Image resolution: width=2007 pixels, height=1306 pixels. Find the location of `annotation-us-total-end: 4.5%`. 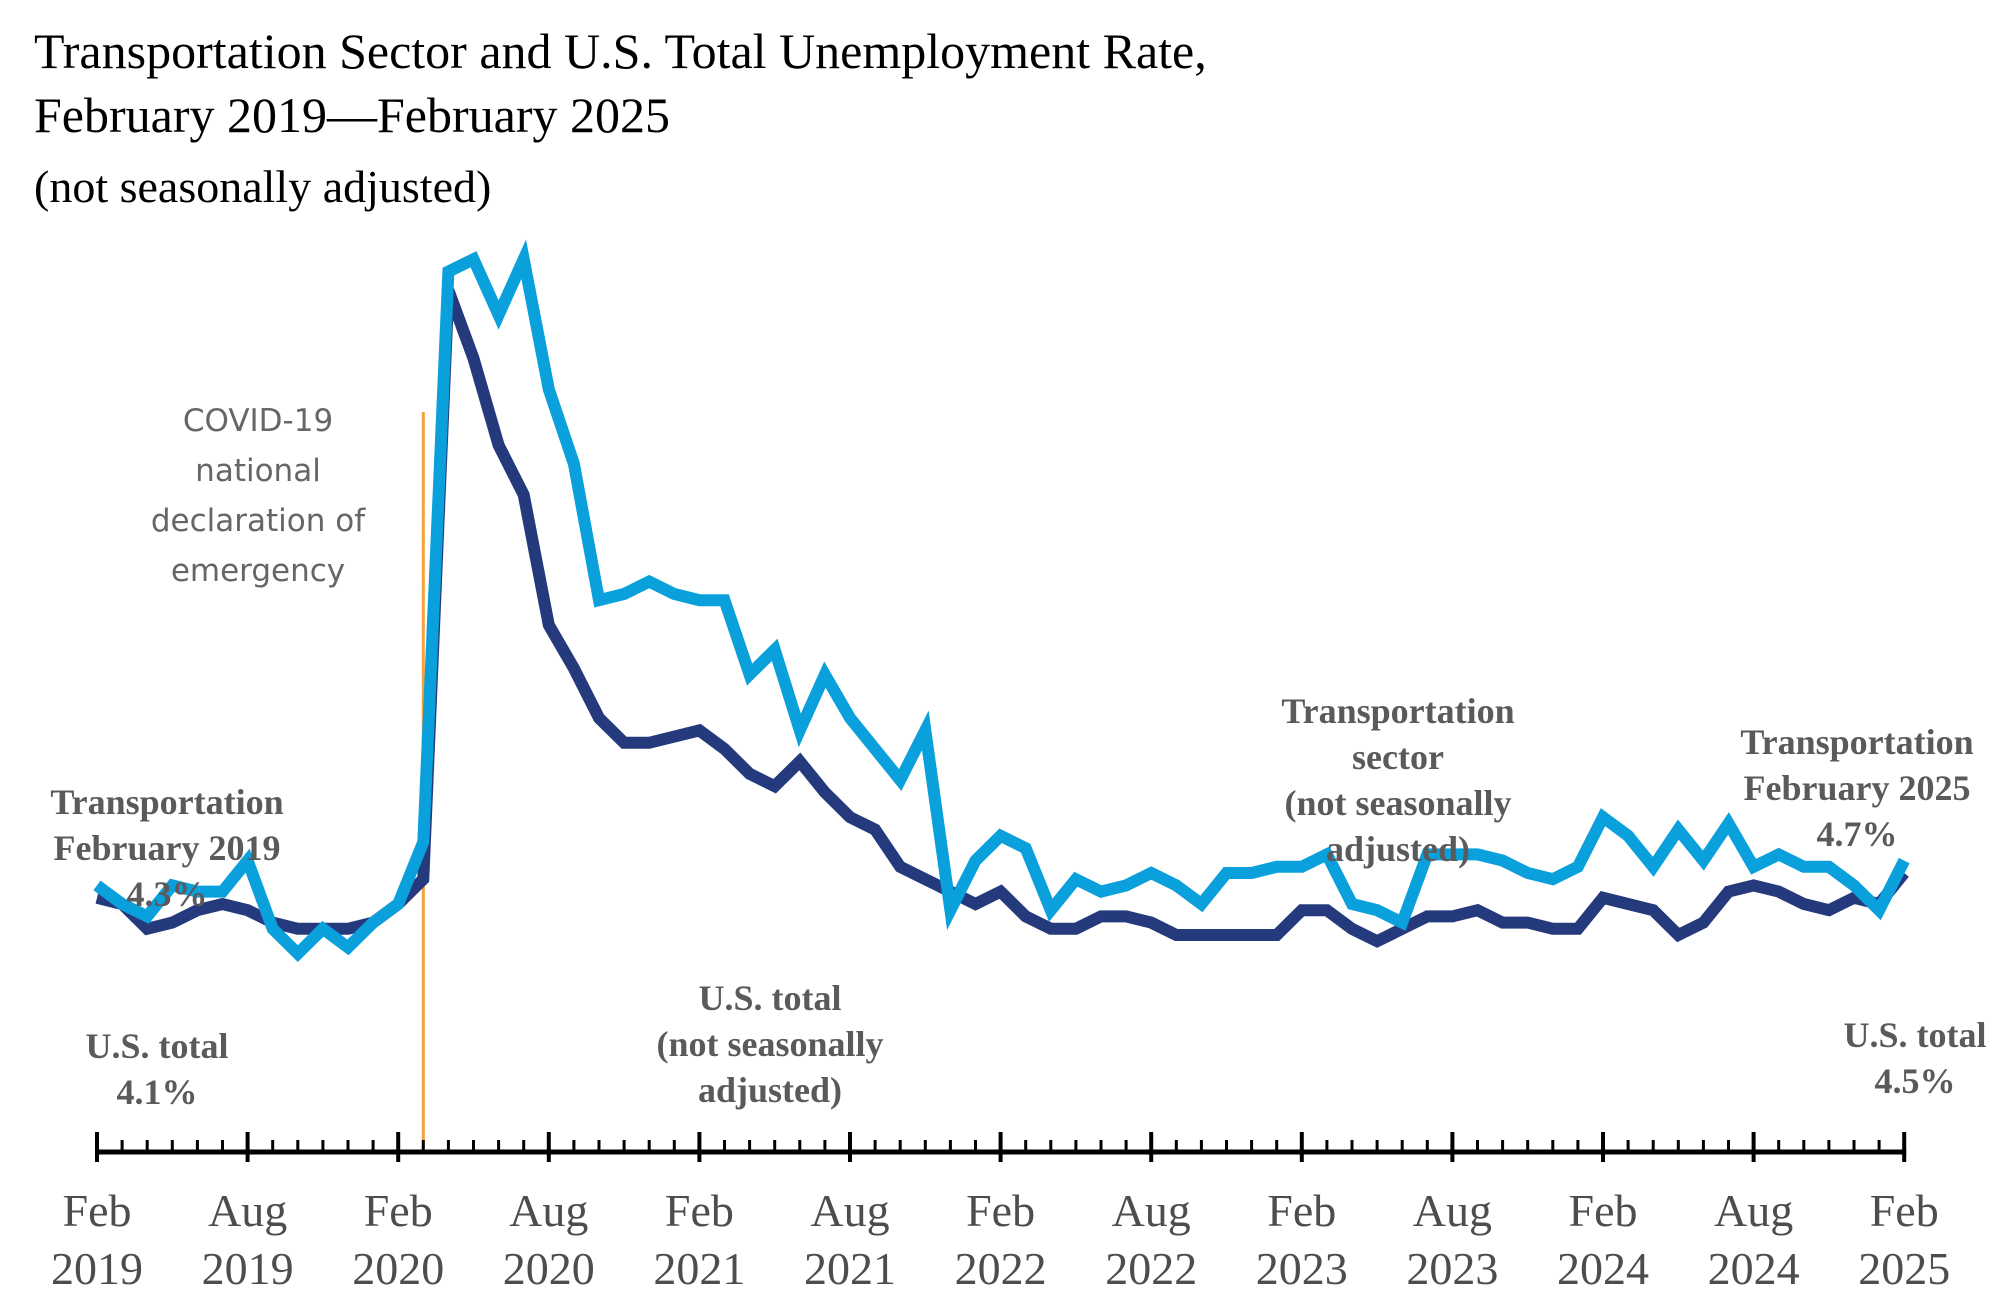

annotation-us-total-end: 4.5% is located at coordinates (1915, 1081).